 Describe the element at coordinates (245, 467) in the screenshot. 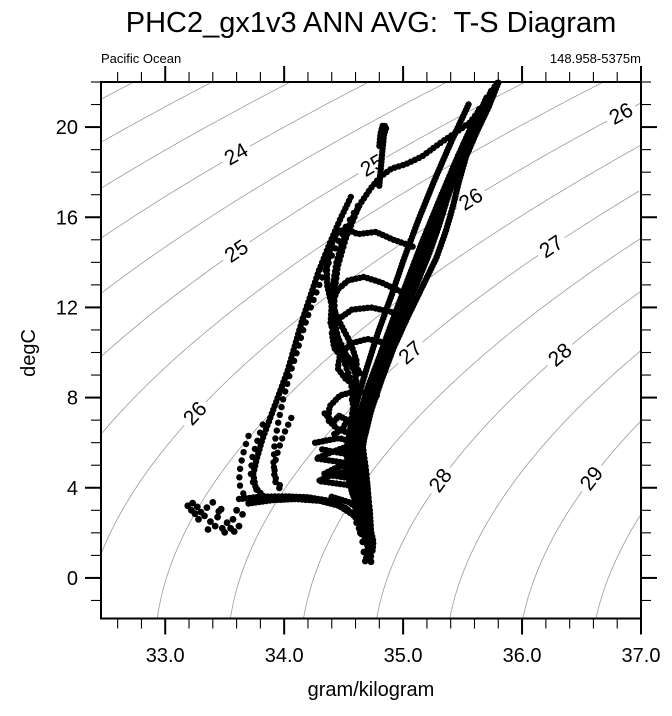

I see `profile-west-chain-sep1` at that location.